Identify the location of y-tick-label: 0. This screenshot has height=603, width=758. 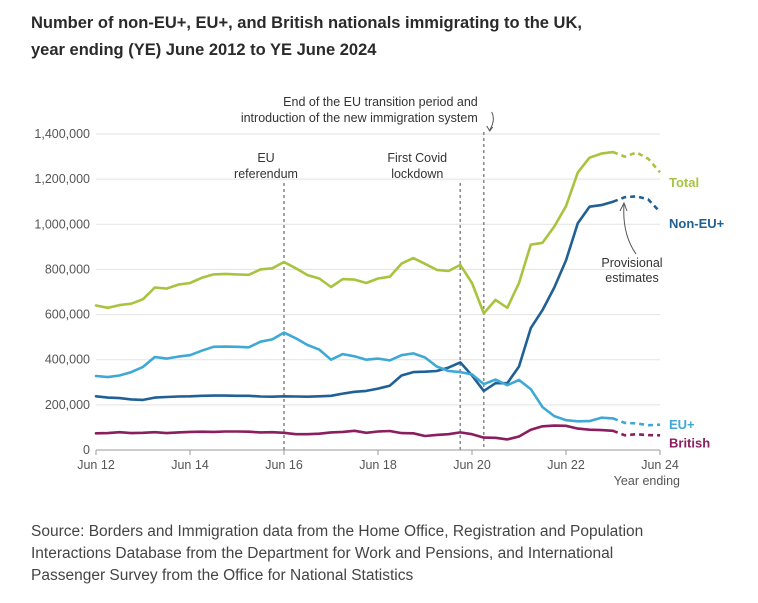
(86, 450).